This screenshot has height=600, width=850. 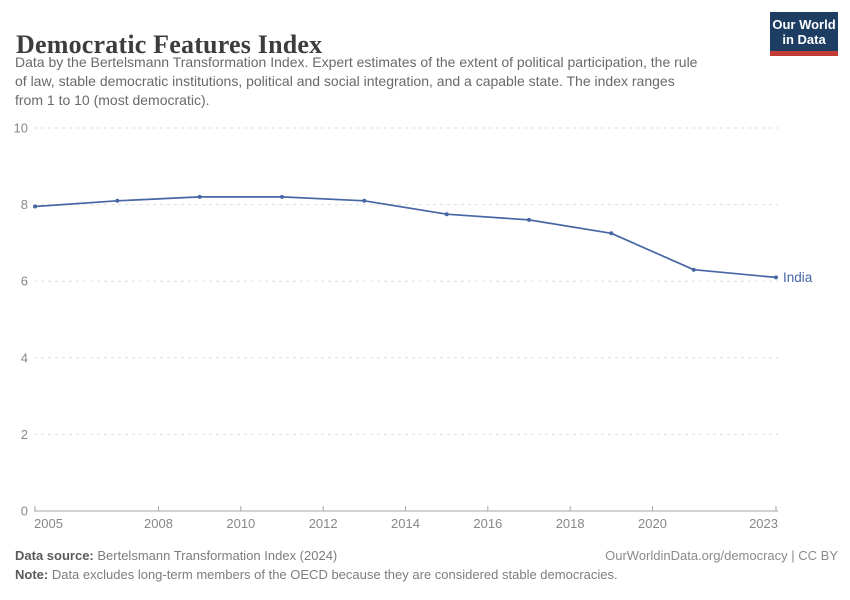 What do you see at coordinates (169, 45) in the screenshot?
I see `page-title: Democratic Features Index` at bounding box center [169, 45].